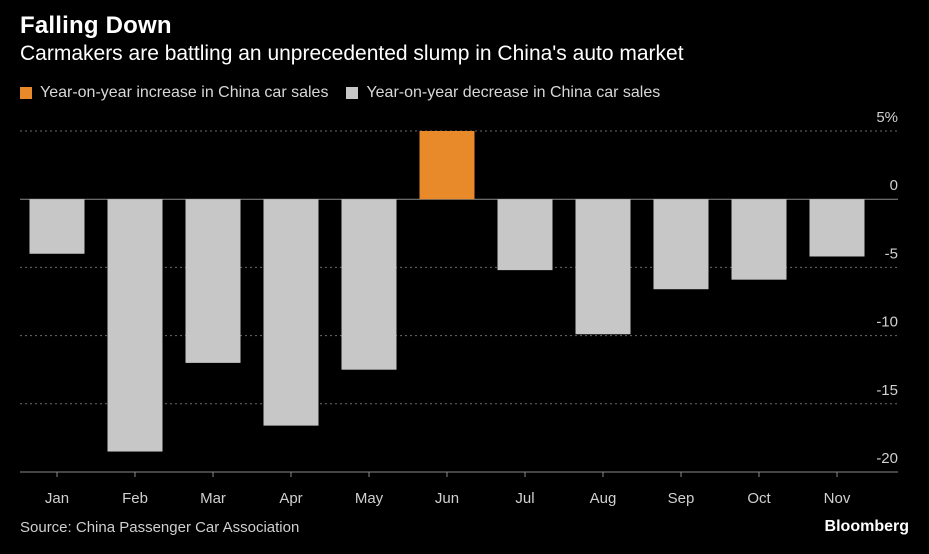 The image size is (929, 554). Describe the element at coordinates (184, 92) in the screenshot. I see `legend-label-increase: Year-on-year increase in China car sales` at that location.